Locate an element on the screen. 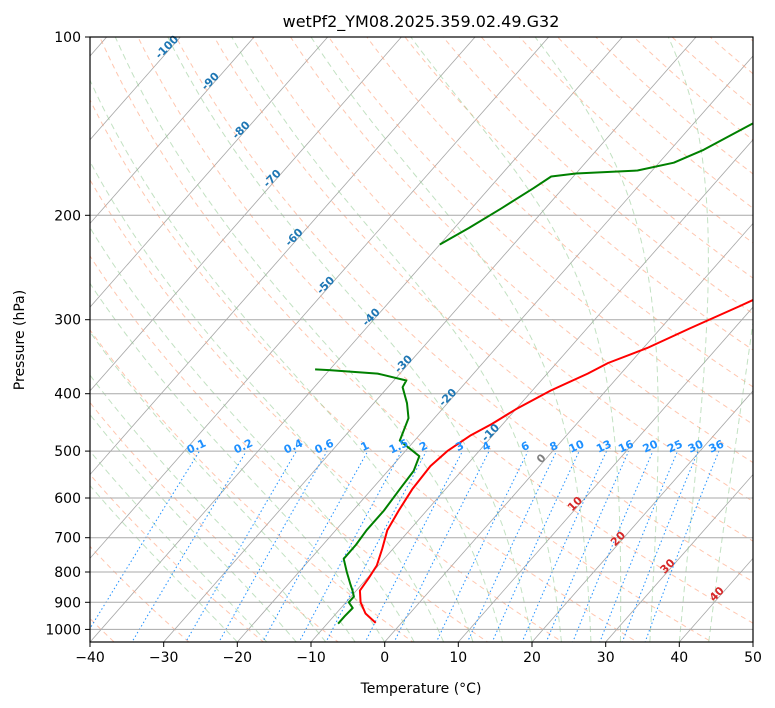 This screenshot has width=775, height=708. x-tick-label: 40 is located at coordinates (679, 658).